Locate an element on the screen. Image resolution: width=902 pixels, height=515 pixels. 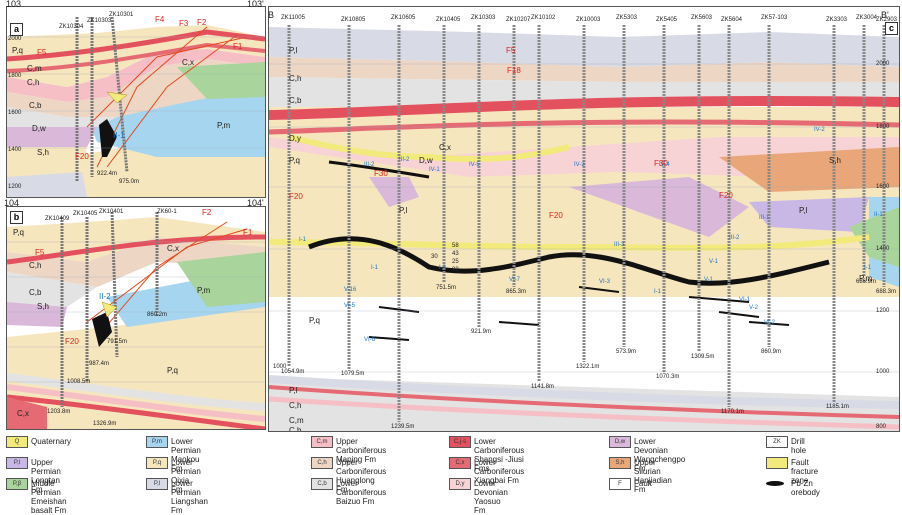
elevation-label: 1600 is located at coordinates (883, 187).